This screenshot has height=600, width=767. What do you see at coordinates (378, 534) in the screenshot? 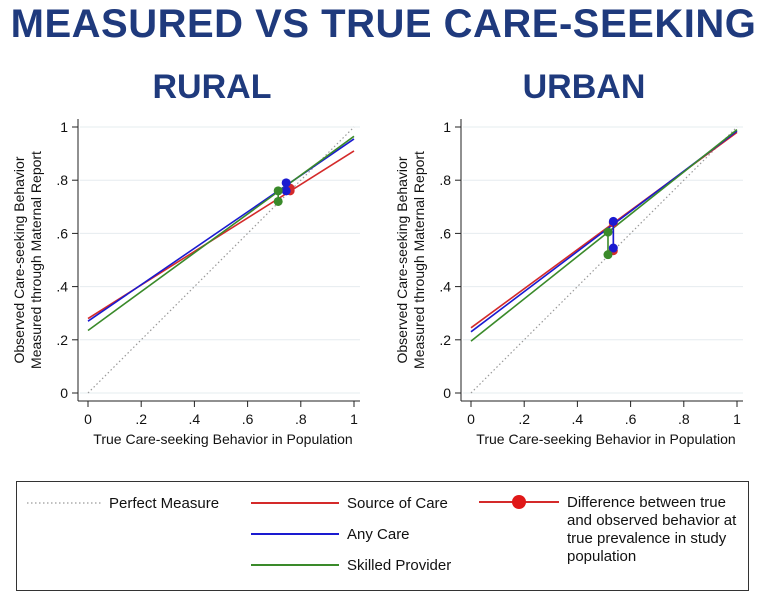
I see `legend-any-label: Any Care` at bounding box center [378, 534].